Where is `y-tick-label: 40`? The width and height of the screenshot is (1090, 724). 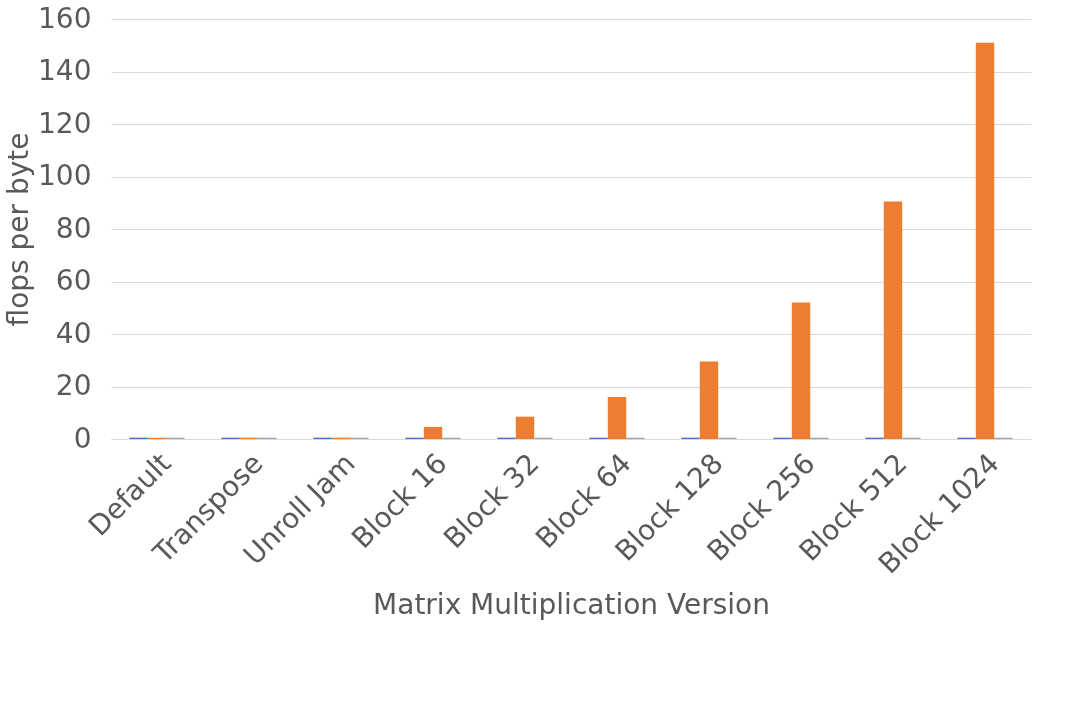
y-tick-label: 40 is located at coordinates (73, 333).